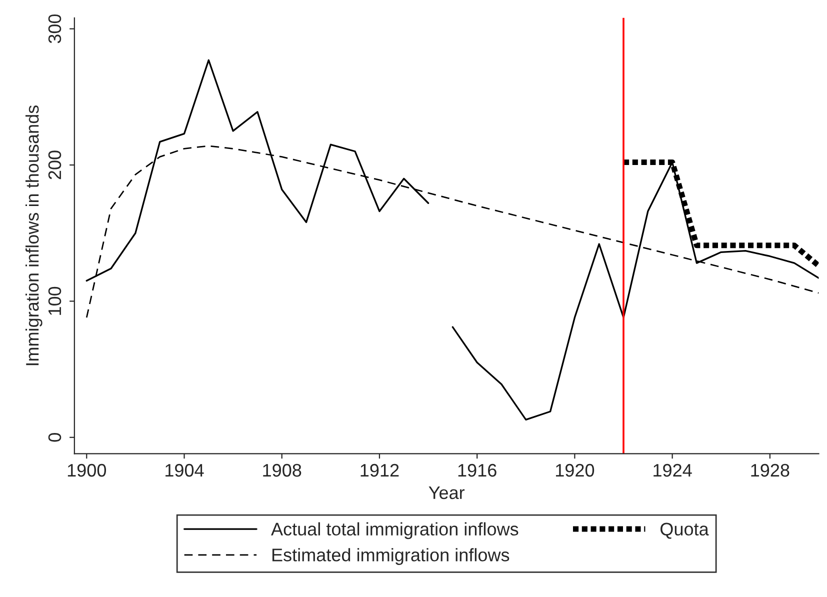 The image size is (827, 597). Describe the element at coordinates (33, 235) in the screenshot. I see `y-axis-title: Immigration inflows in thousands` at that location.